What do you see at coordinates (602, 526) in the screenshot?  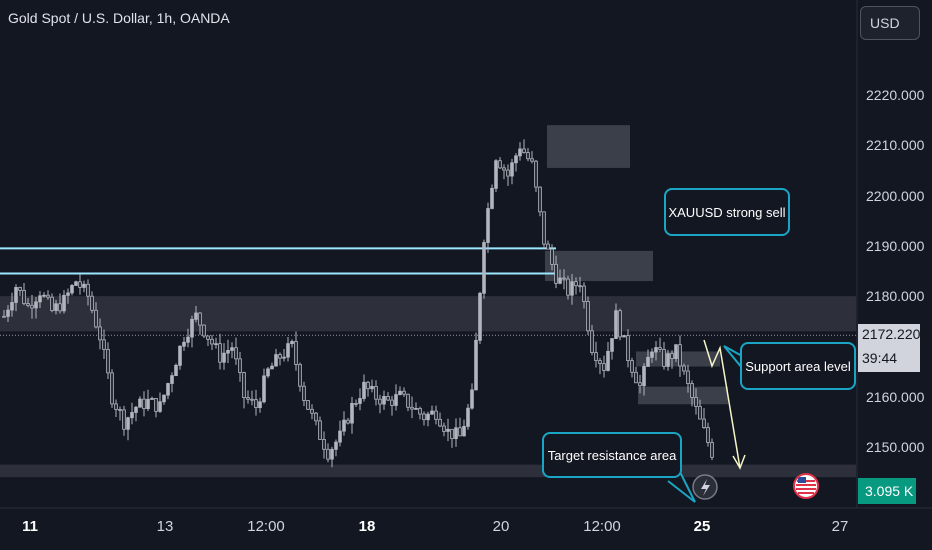 I see `time-tick-label: 12:00` at bounding box center [602, 526].